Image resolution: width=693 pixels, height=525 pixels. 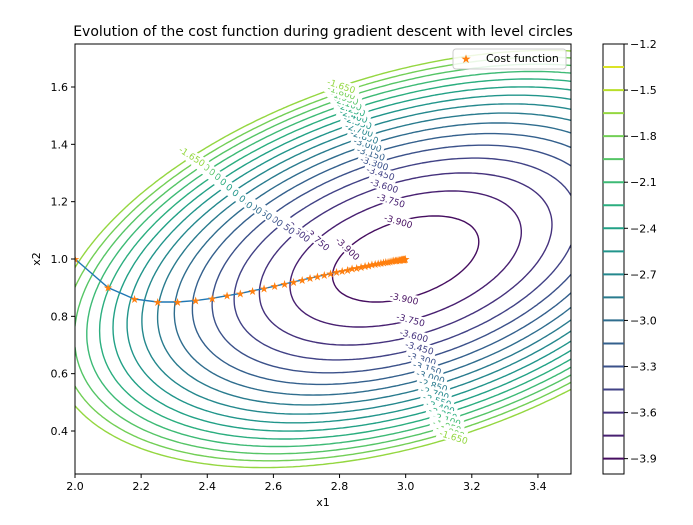 I want to click on colorbar-tick-label: −1.2, so click(x=643, y=44).